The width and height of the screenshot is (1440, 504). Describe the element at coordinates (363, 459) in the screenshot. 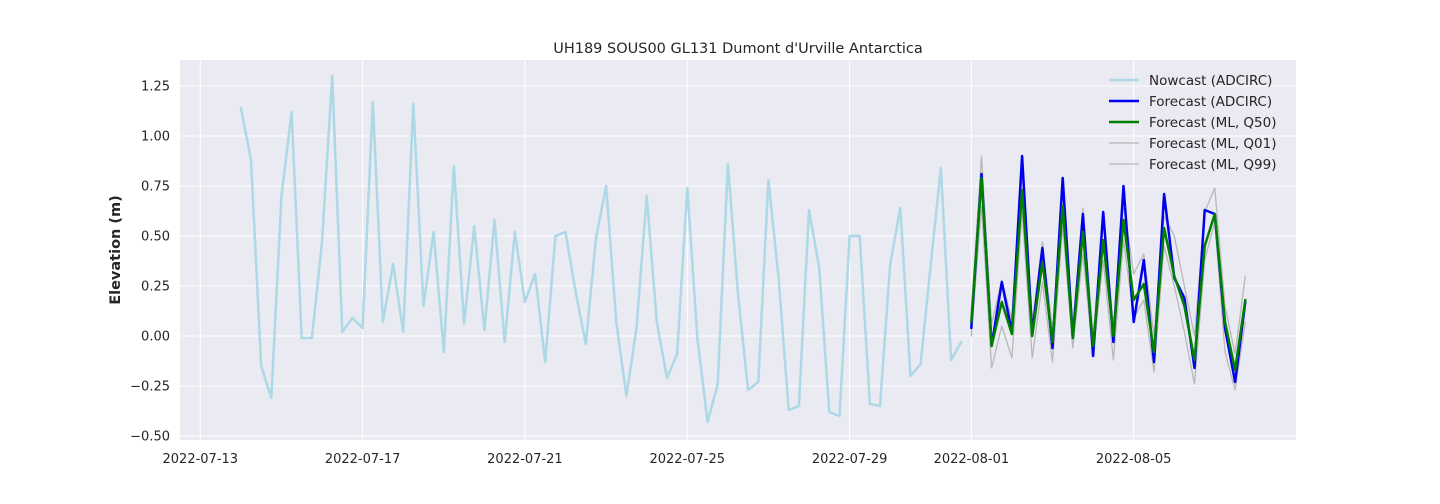

I see `x-tick-label: 2022-07-17` at that location.